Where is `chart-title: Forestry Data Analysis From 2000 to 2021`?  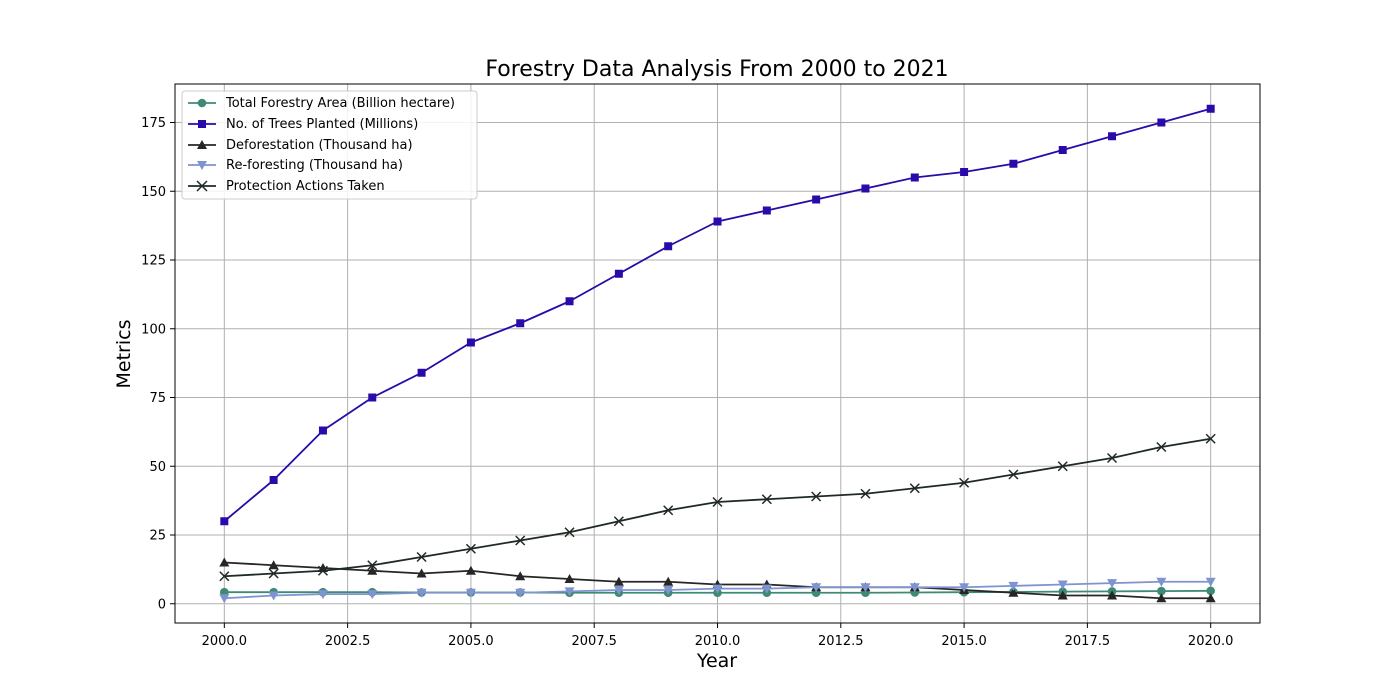 chart-title: Forestry Data Analysis From 2000 to 2021 is located at coordinates (716, 69).